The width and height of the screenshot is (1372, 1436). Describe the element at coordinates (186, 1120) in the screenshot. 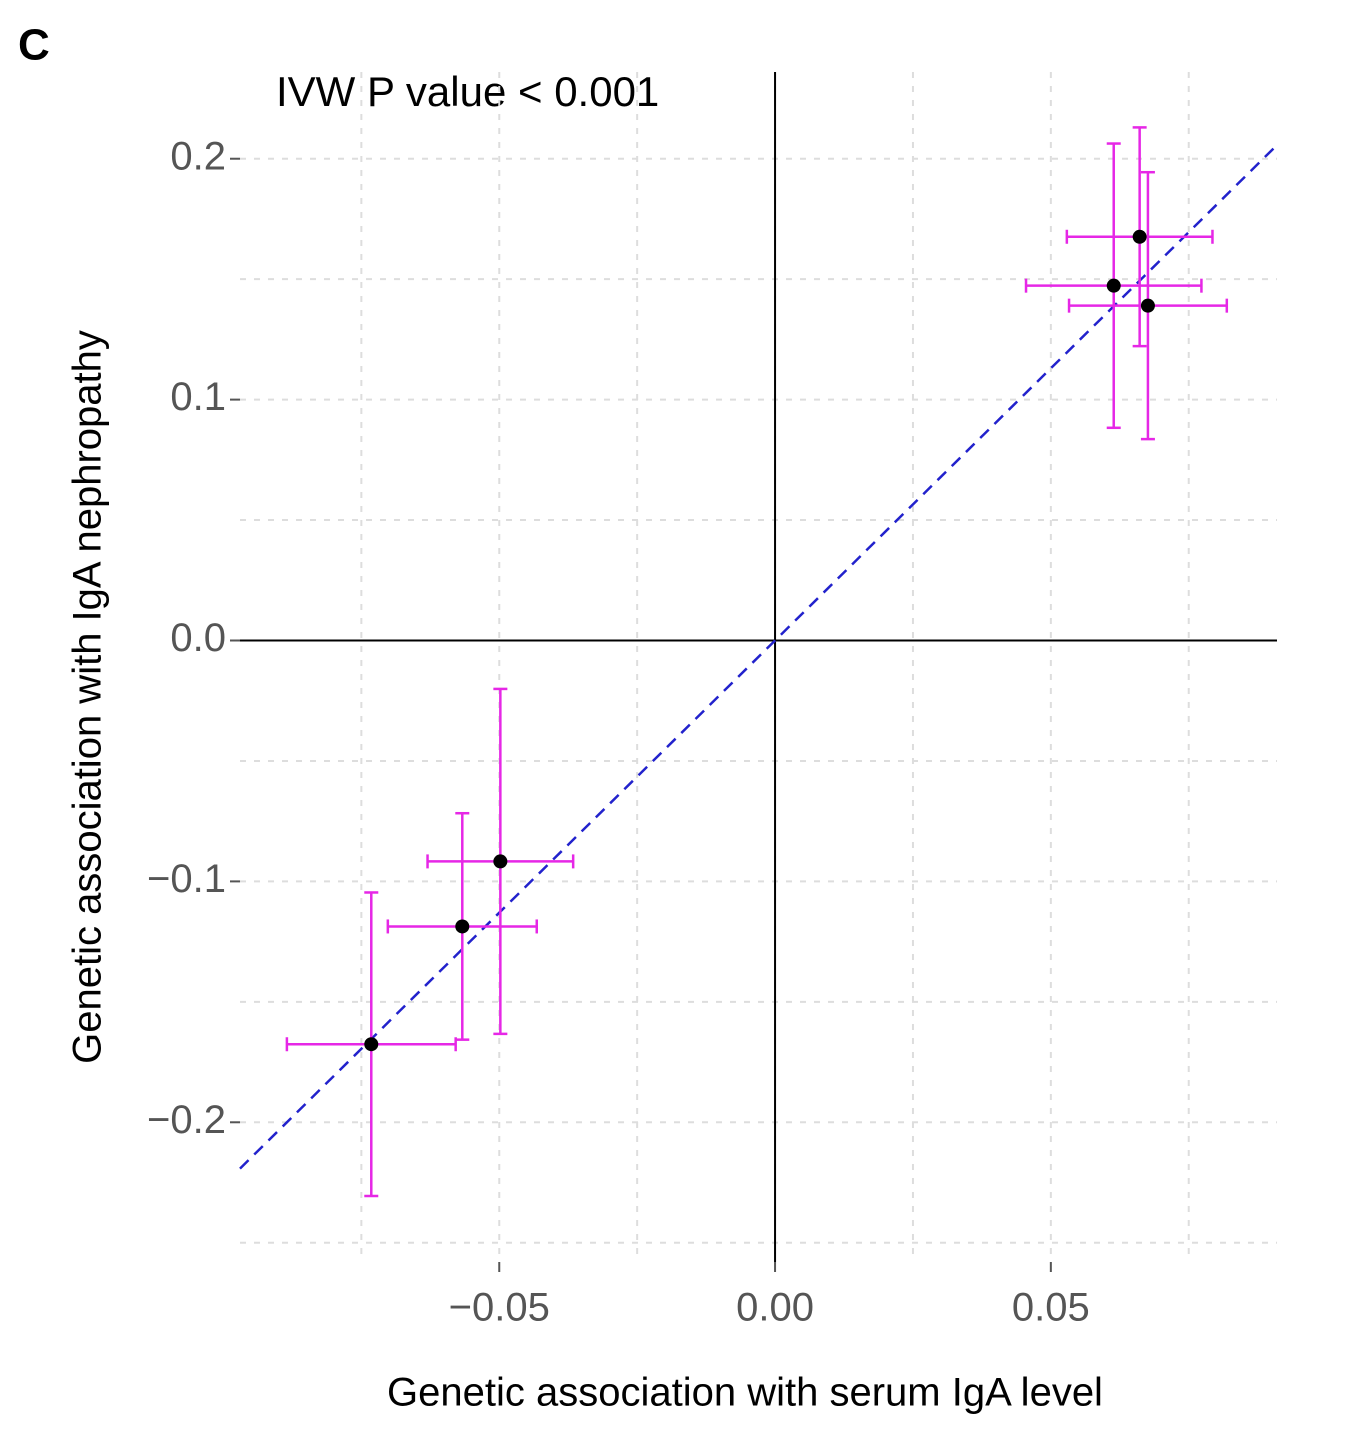

I see `y-tick-label: −0.2` at that location.